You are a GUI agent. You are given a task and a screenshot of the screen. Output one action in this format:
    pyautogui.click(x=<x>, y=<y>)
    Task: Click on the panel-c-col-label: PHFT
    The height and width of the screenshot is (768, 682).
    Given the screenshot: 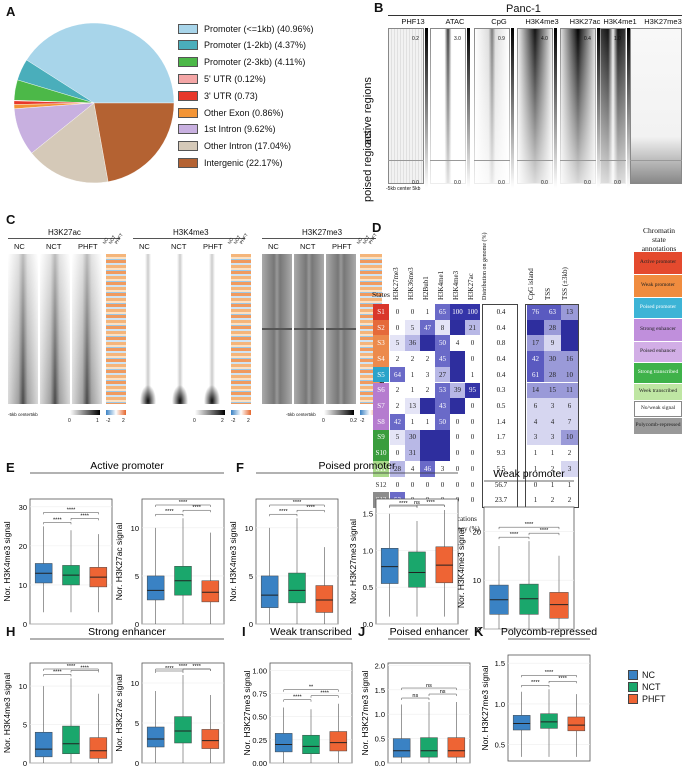 What is the action you would take?
    pyautogui.click(x=213, y=246)
    